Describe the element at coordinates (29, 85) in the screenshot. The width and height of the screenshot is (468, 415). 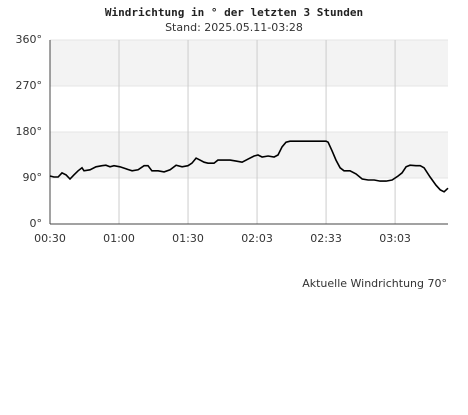
I see `y-tick-label: 270°` at that location.